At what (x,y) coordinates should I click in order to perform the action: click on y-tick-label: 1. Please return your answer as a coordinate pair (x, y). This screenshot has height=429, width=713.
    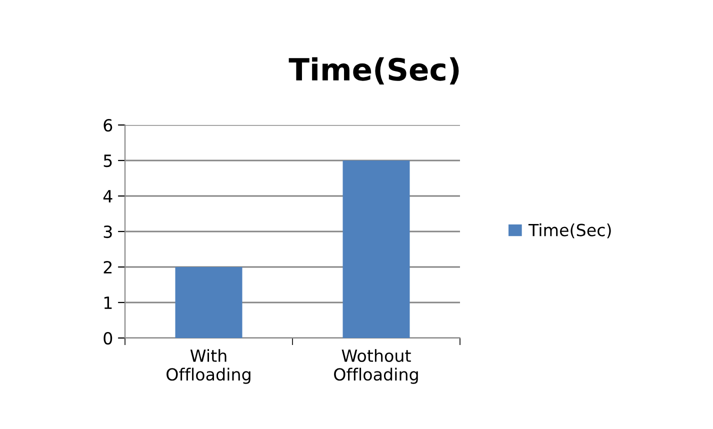
    Looking at the image, I should click on (108, 302).